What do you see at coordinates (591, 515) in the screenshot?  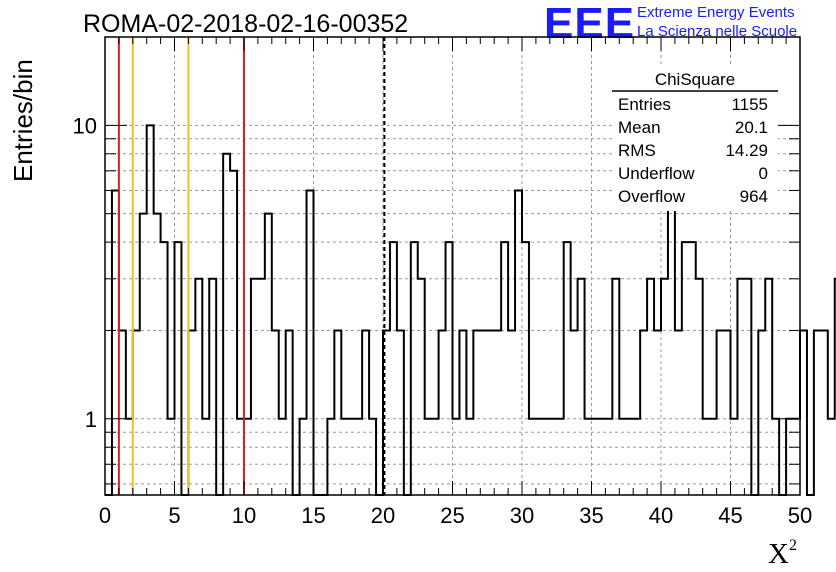 I see `x-tick-label: 35` at bounding box center [591, 515].